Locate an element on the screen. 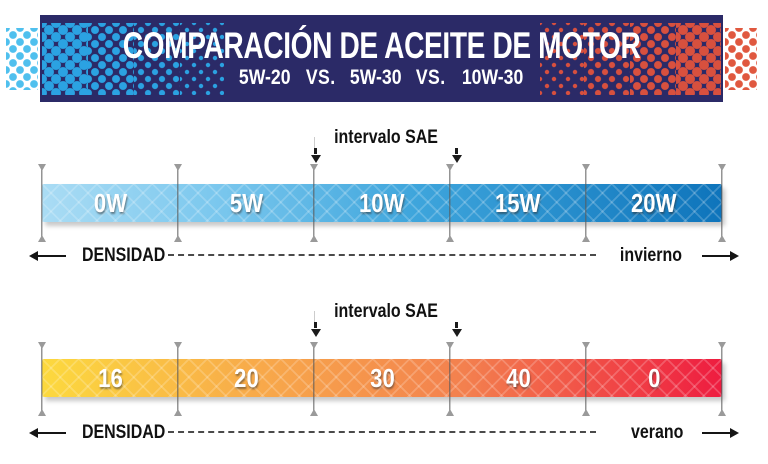 The width and height of the screenshot is (768, 464). grade-10w30: 10W-30 is located at coordinates (492, 78).